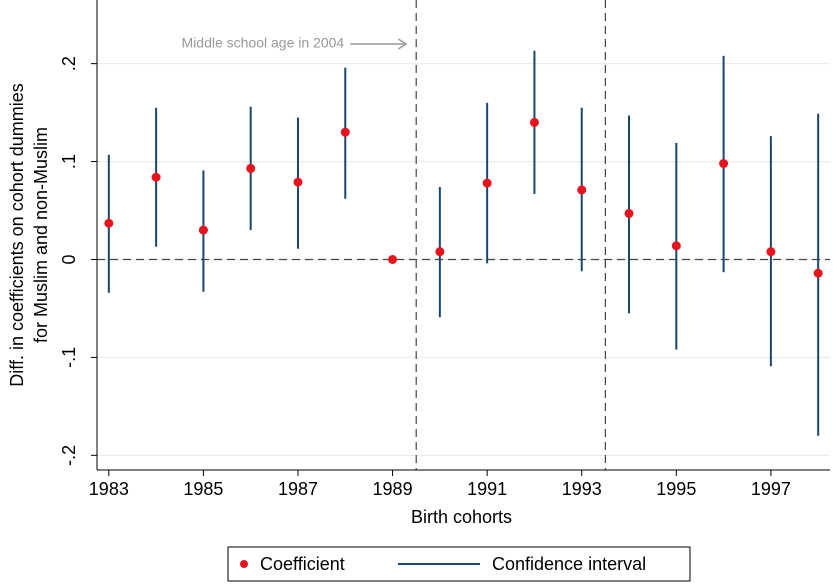  Describe the element at coordinates (109, 489) in the screenshot. I see `x-tick-label: 1983` at that location.